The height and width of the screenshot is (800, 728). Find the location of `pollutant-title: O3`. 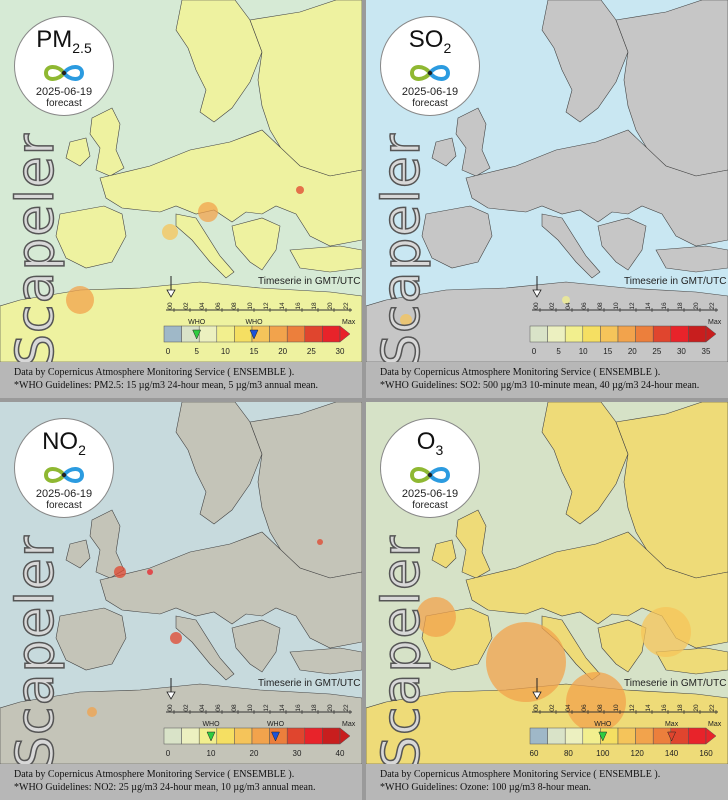

pollutant-title: O3 is located at coordinates (430, 446).